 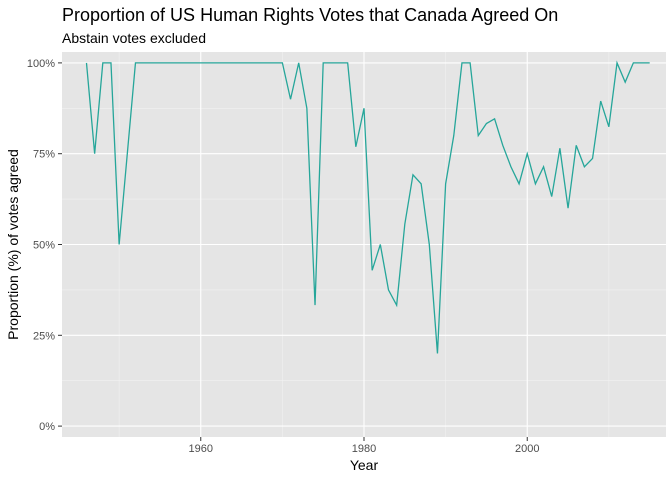 I want to click on x-tick-label: 1980, so click(x=364, y=449).